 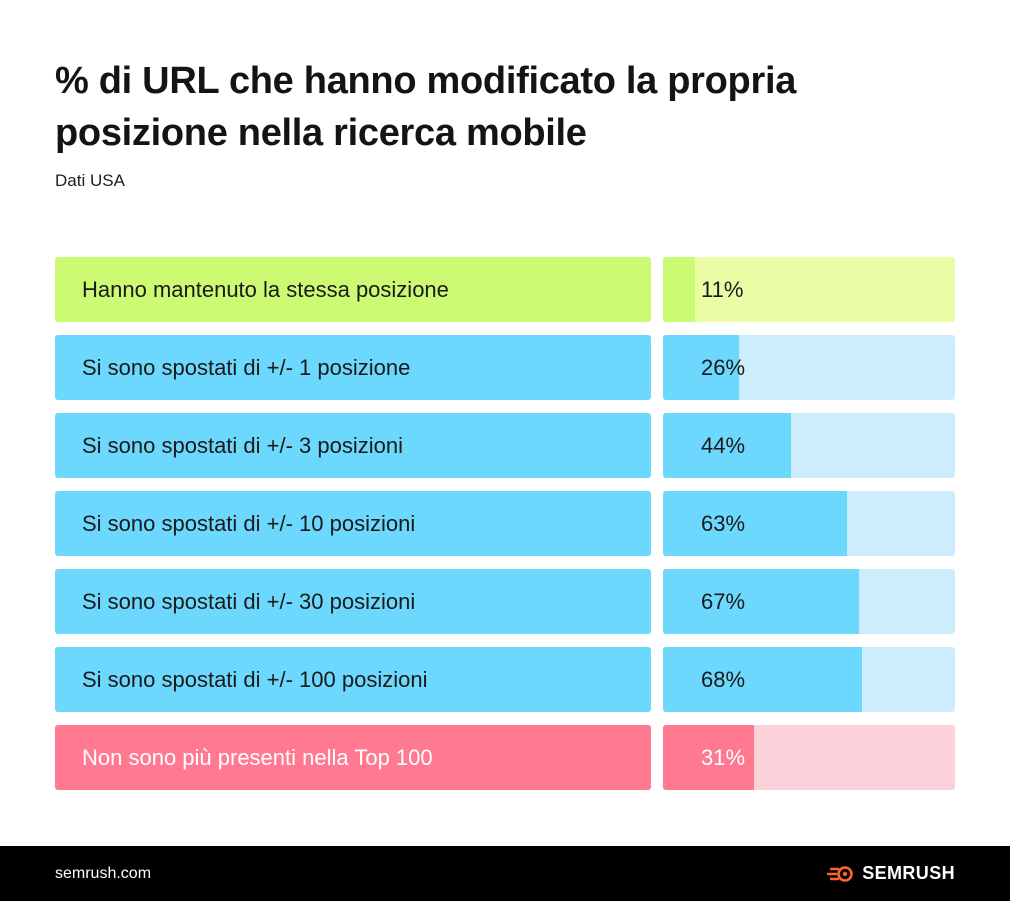 What do you see at coordinates (353, 601) in the screenshot?
I see `bar-category-label: Si sono spostati di +/- 30 posizioni` at bounding box center [353, 601].